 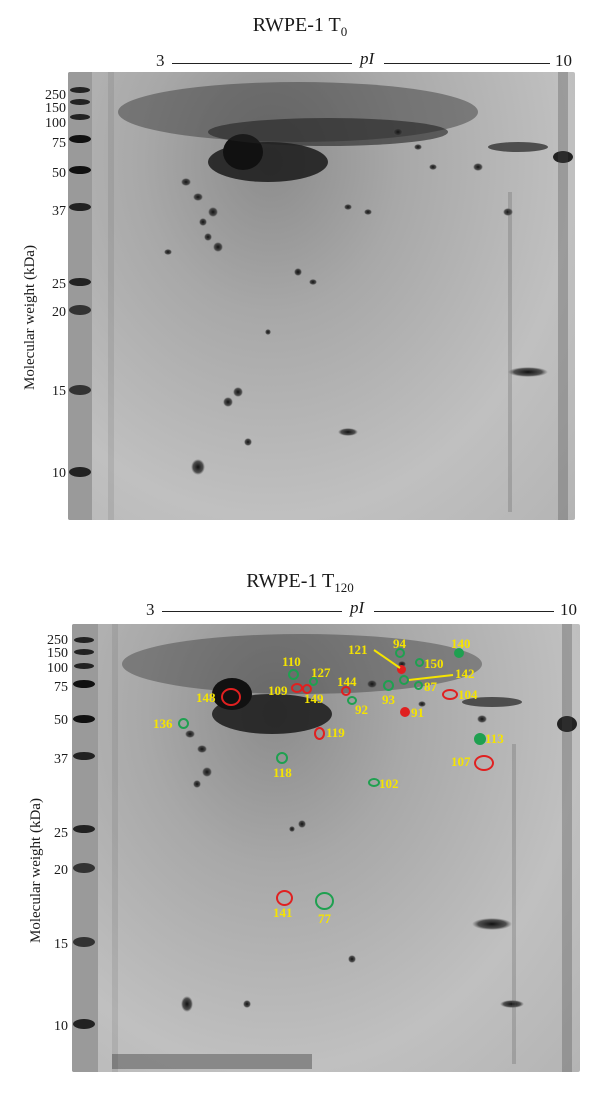 I want to click on spot-label-109: 109, so click(x=278, y=690).